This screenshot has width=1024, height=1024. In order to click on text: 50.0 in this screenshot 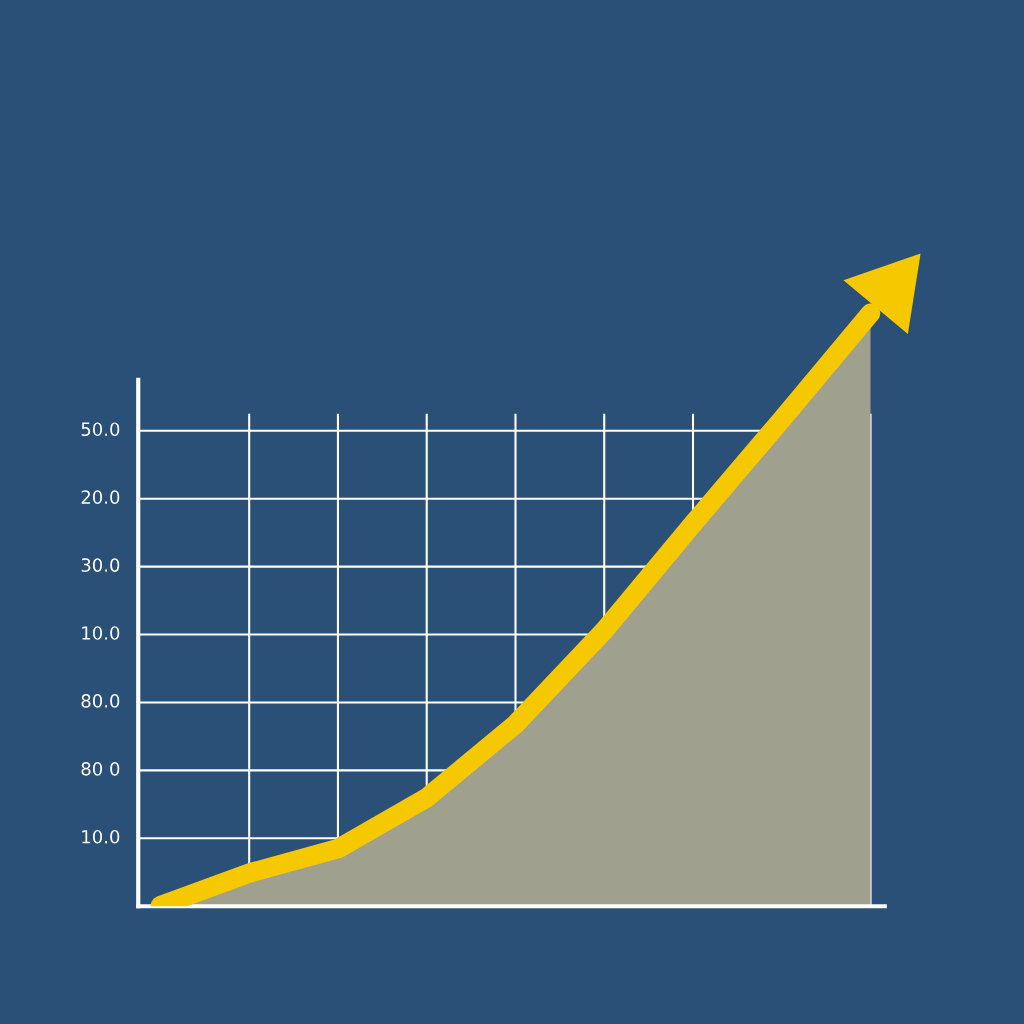, I will do `click(100, 429)`.